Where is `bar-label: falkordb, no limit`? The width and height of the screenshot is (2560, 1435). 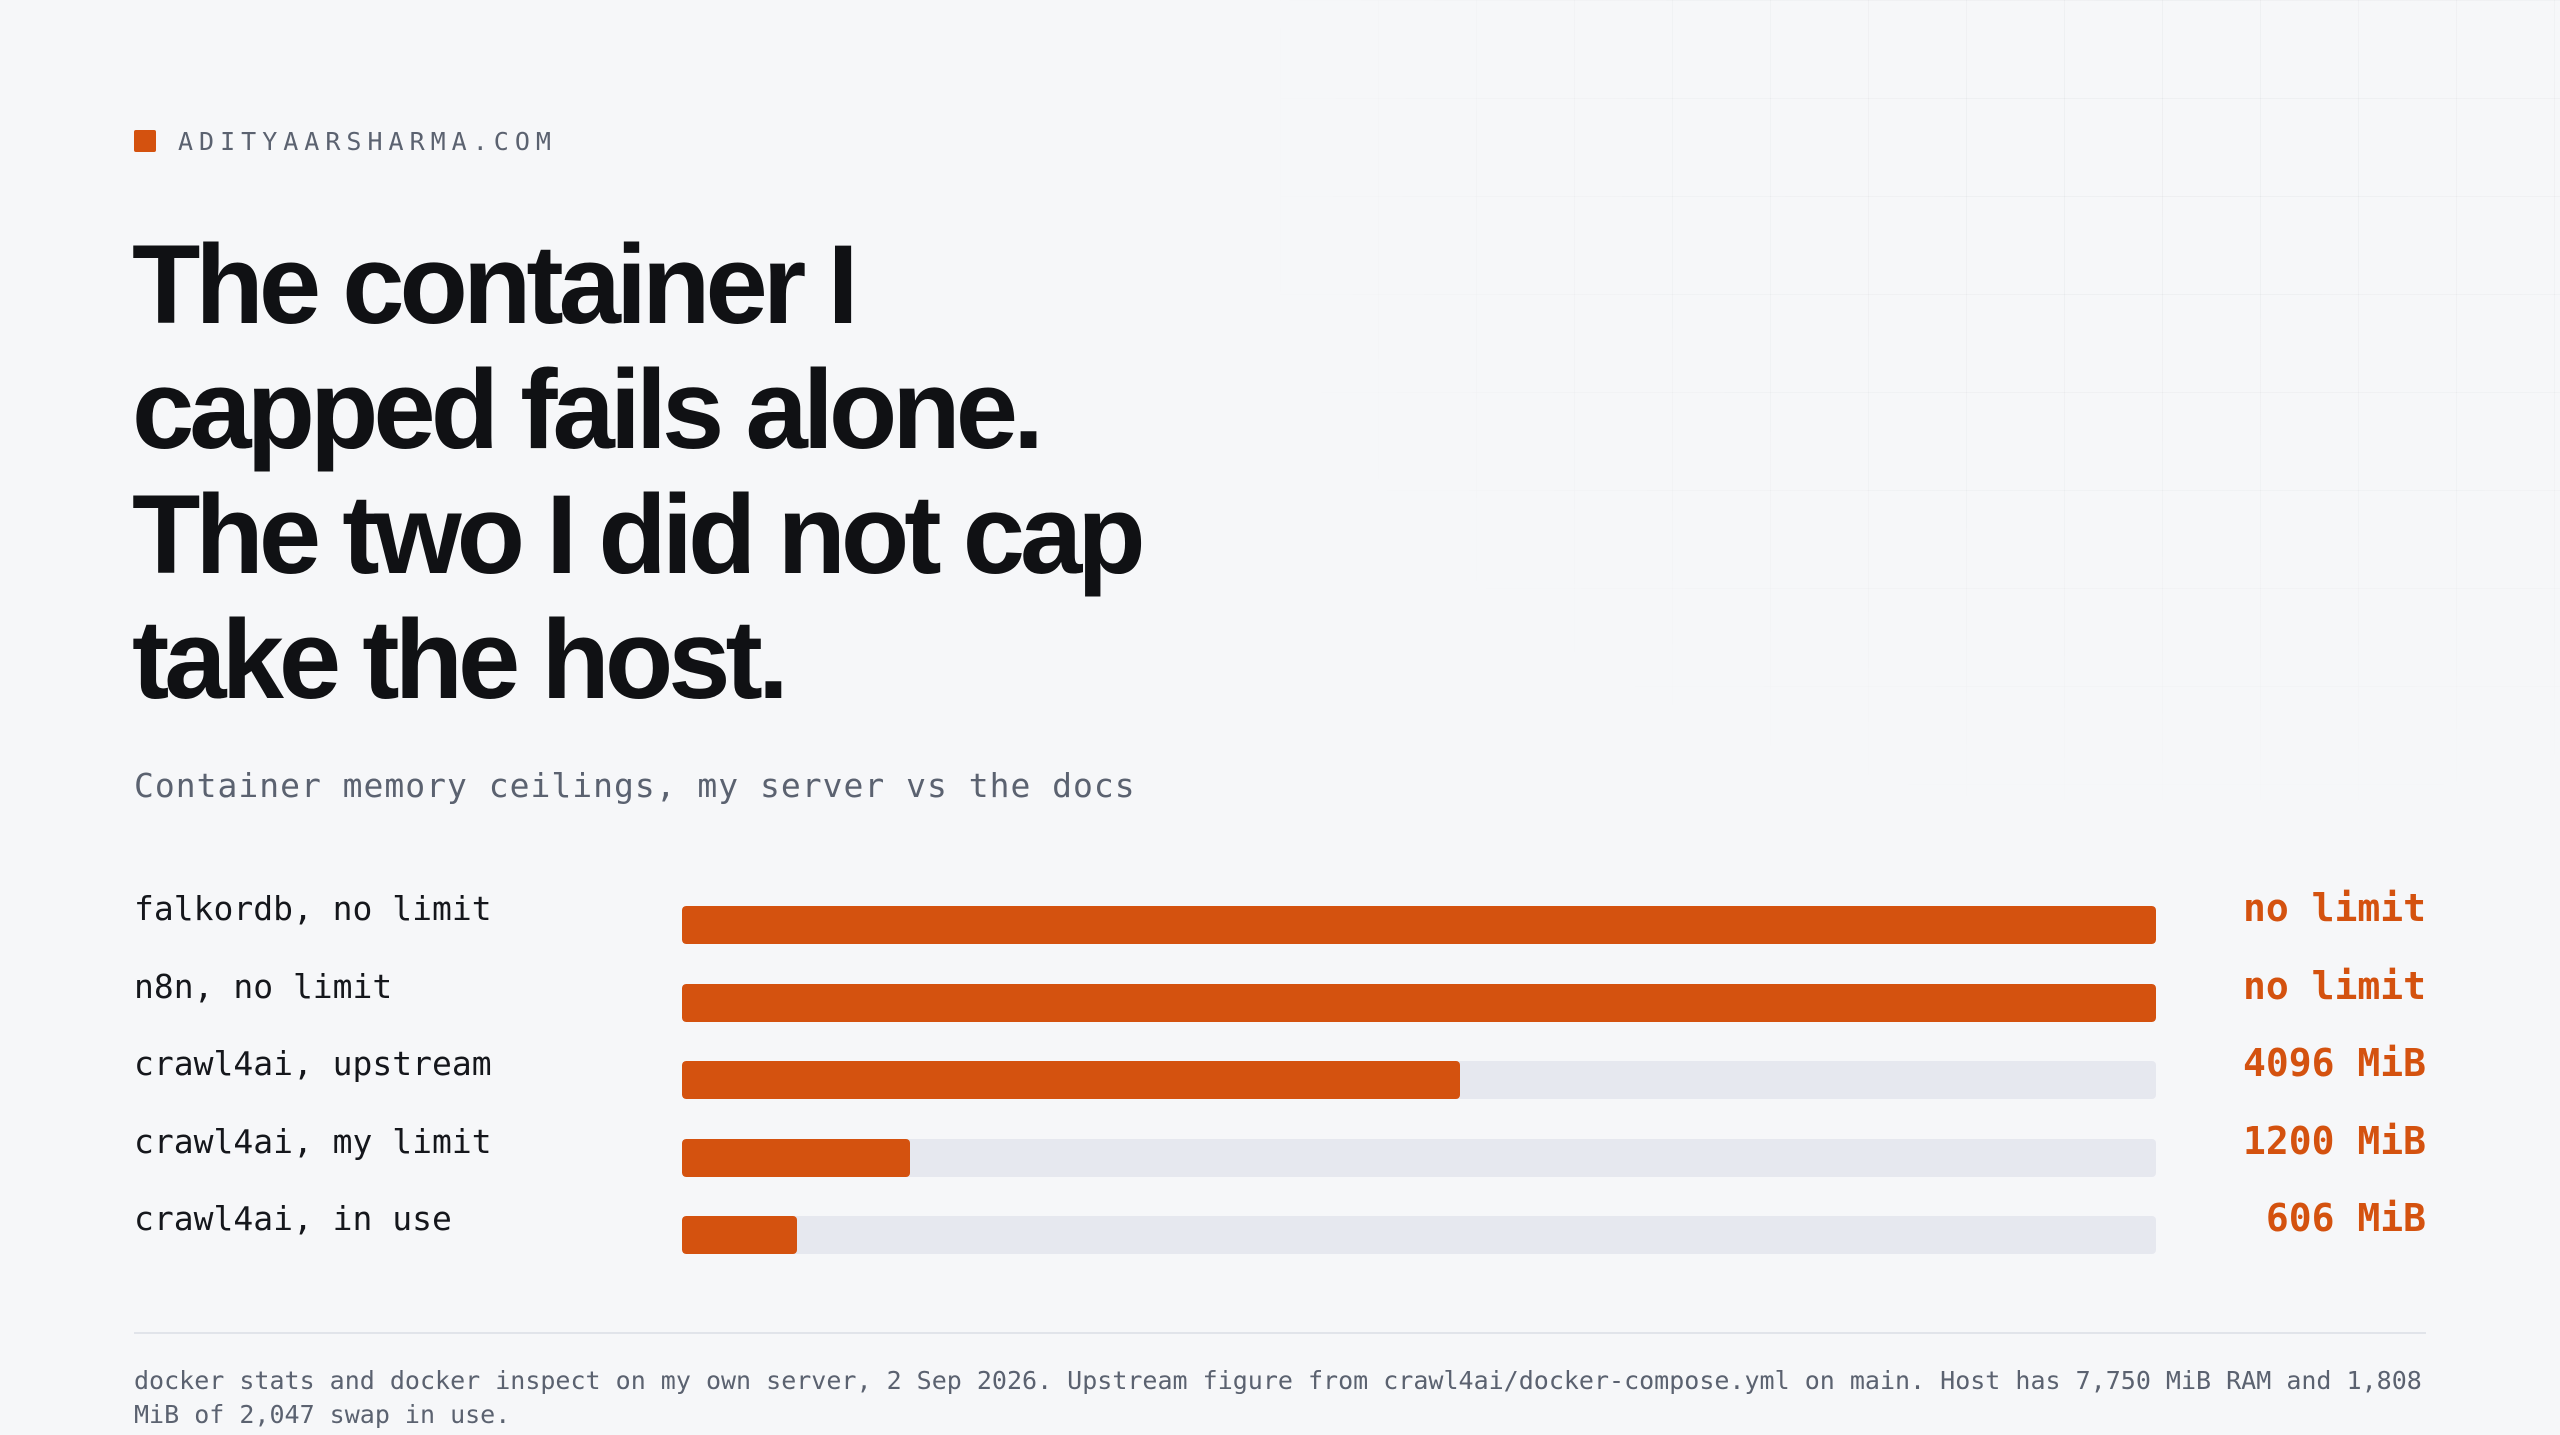
bar-label: falkordb, no limit is located at coordinates (313, 908).